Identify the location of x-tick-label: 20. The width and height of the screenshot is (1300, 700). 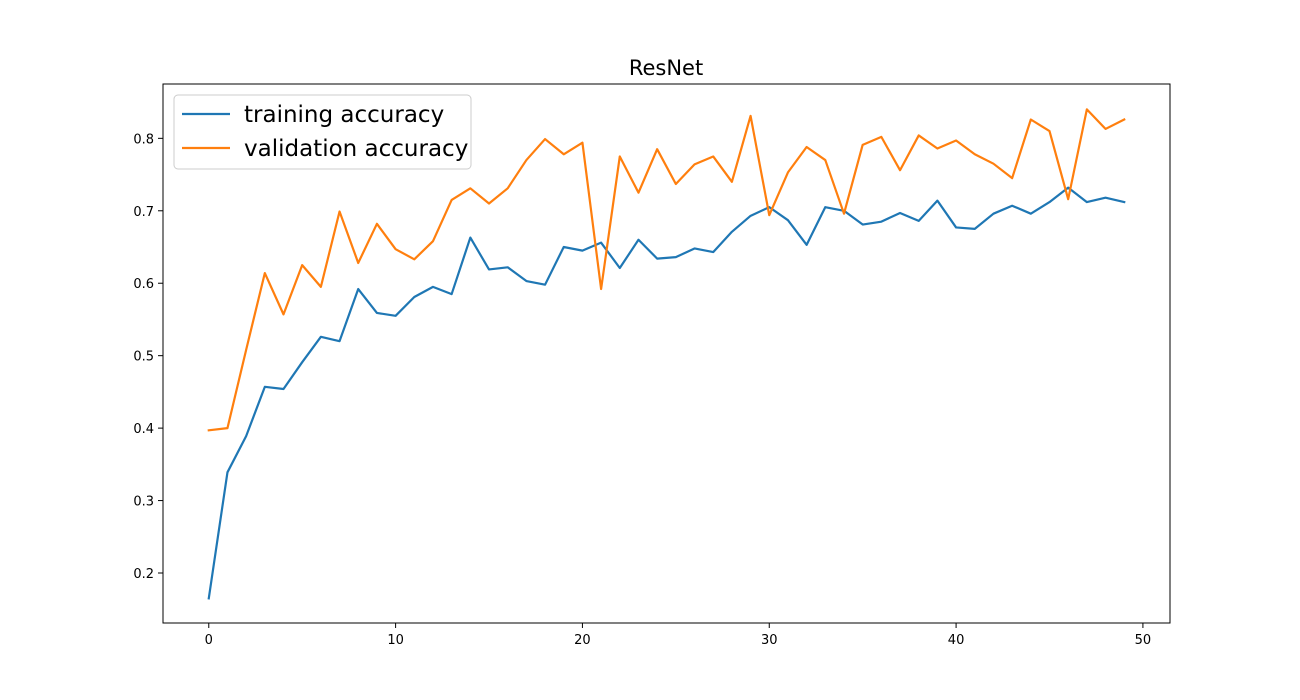
(582, 640).